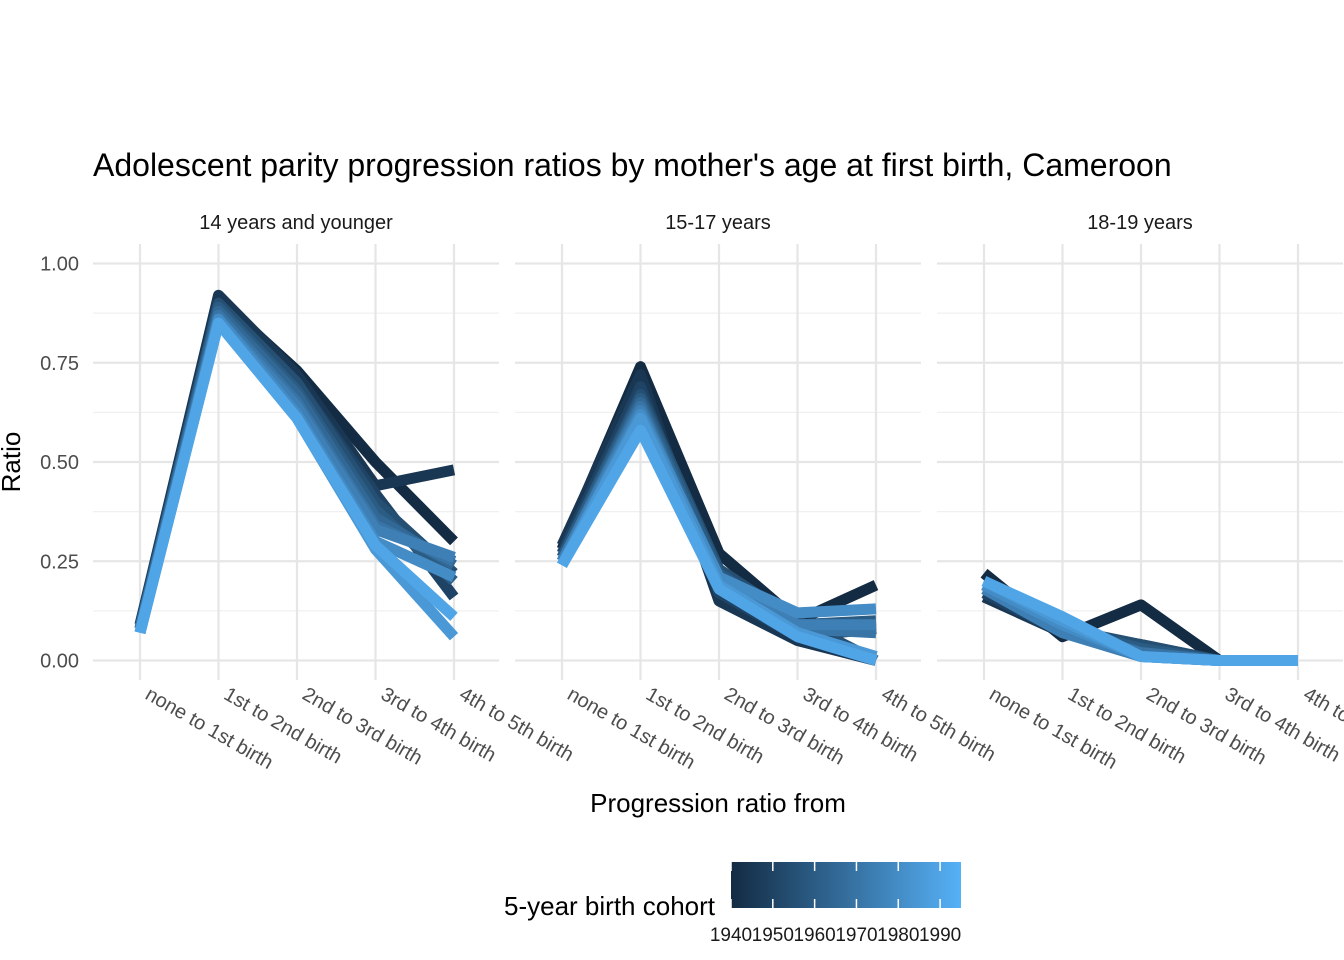  I want to click on y-tick-label: 0.50, so click(59, 463).